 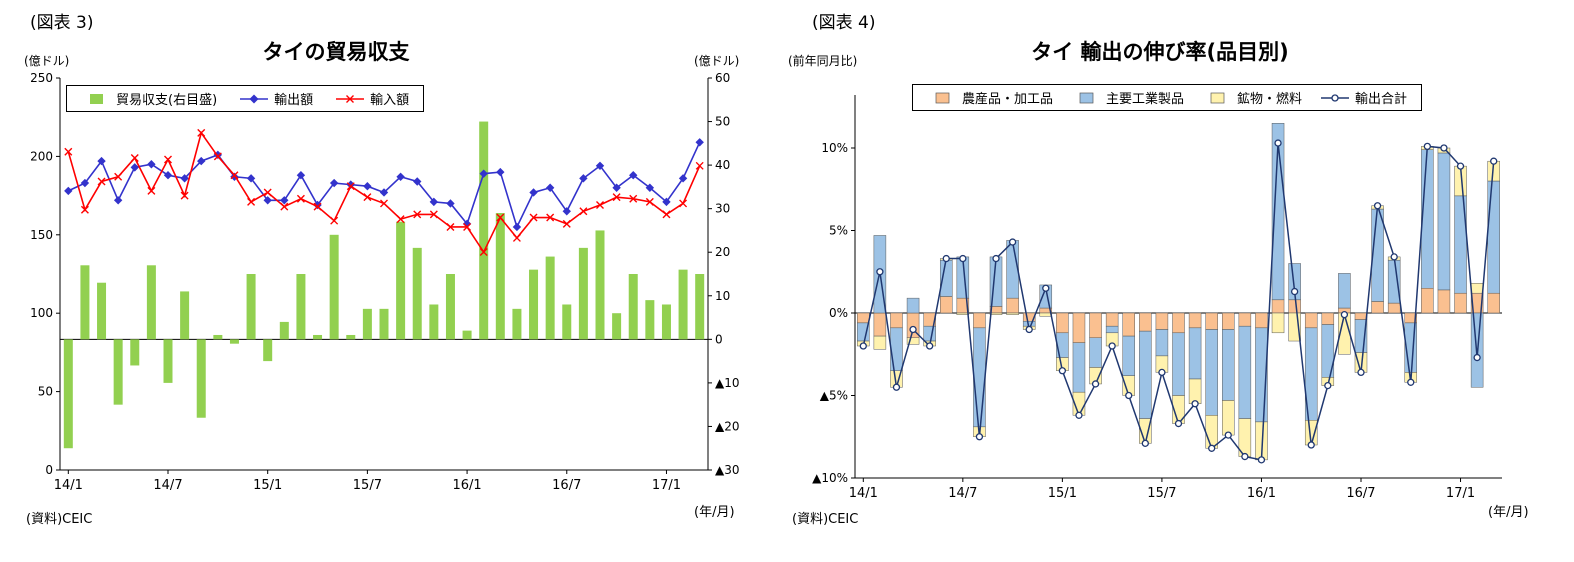 I want to click on legend-item-2: 鉱物・燃料, so click(x=1252, y=97).